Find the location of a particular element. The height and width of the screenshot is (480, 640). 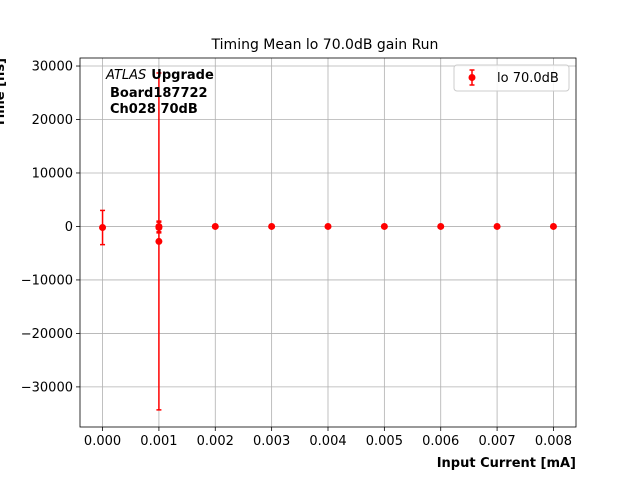

annotation-line1: ATLAS Upgrade is located at coordinates (159, 75).